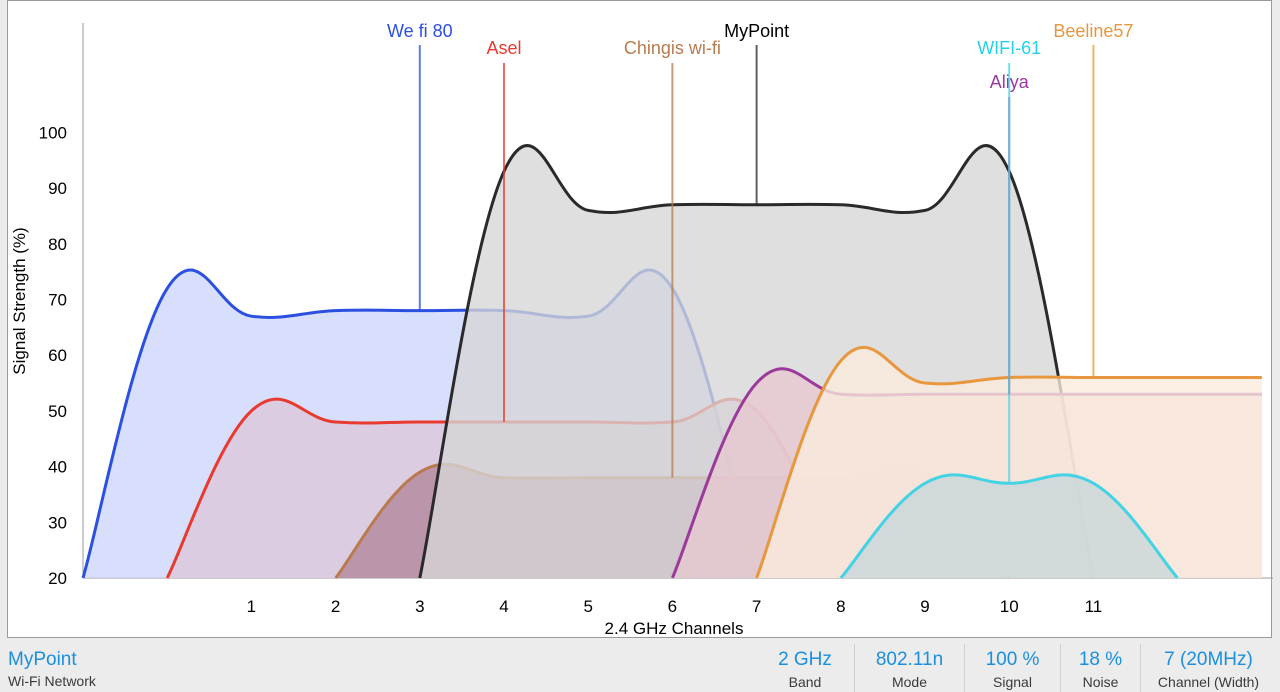  Describe the element at coordinates (420, 31) in the screenshot. I see `series-label-we-fi-80: We fi 80` at that location.